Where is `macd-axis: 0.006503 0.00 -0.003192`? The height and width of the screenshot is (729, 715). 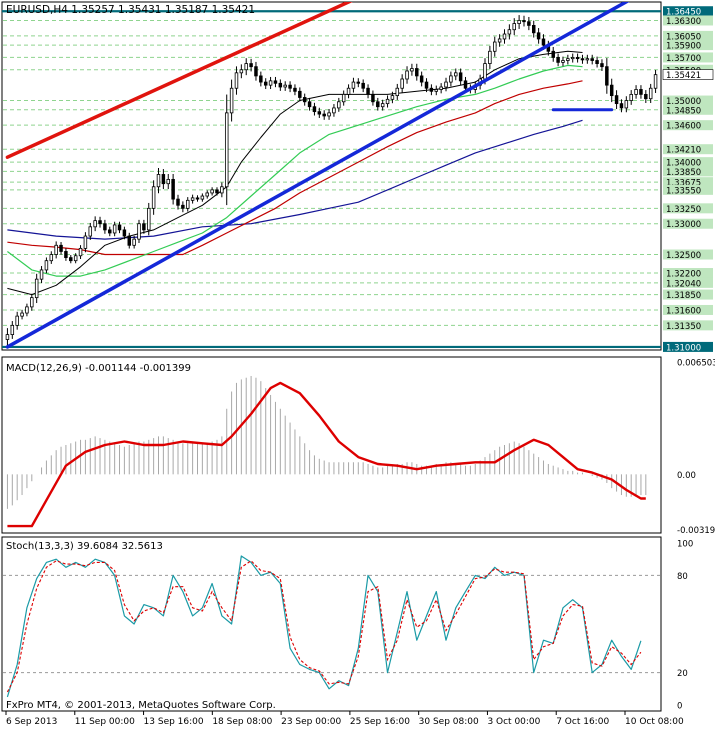 macd-axis: 0.006503 0.00 -0.003192 is located at coordinates (696, 447).